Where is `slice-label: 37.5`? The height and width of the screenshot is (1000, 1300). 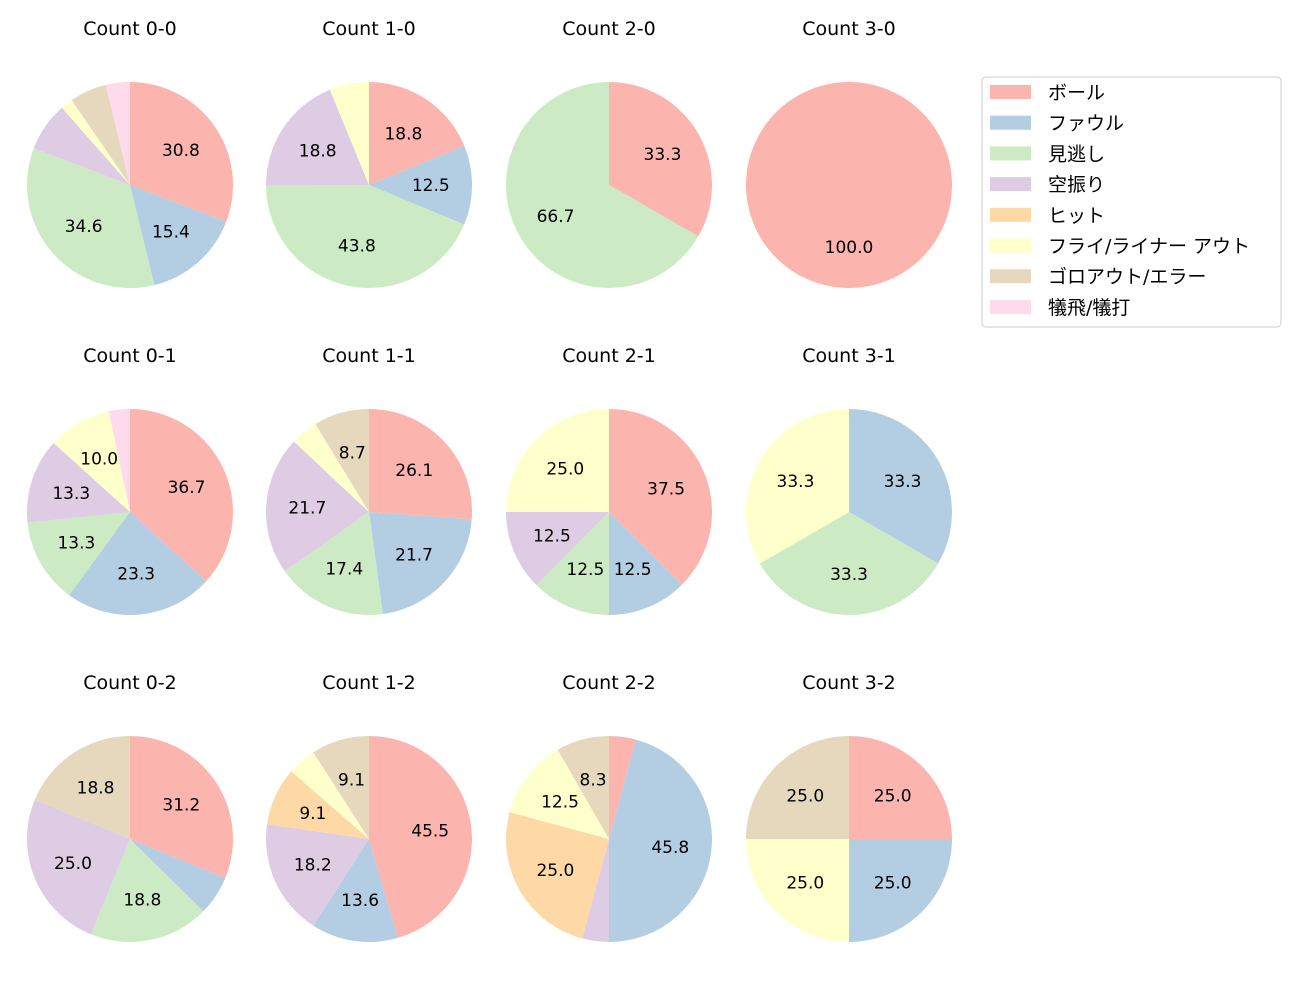 slice-label: 37.5 is located at coordinates (666, 489).